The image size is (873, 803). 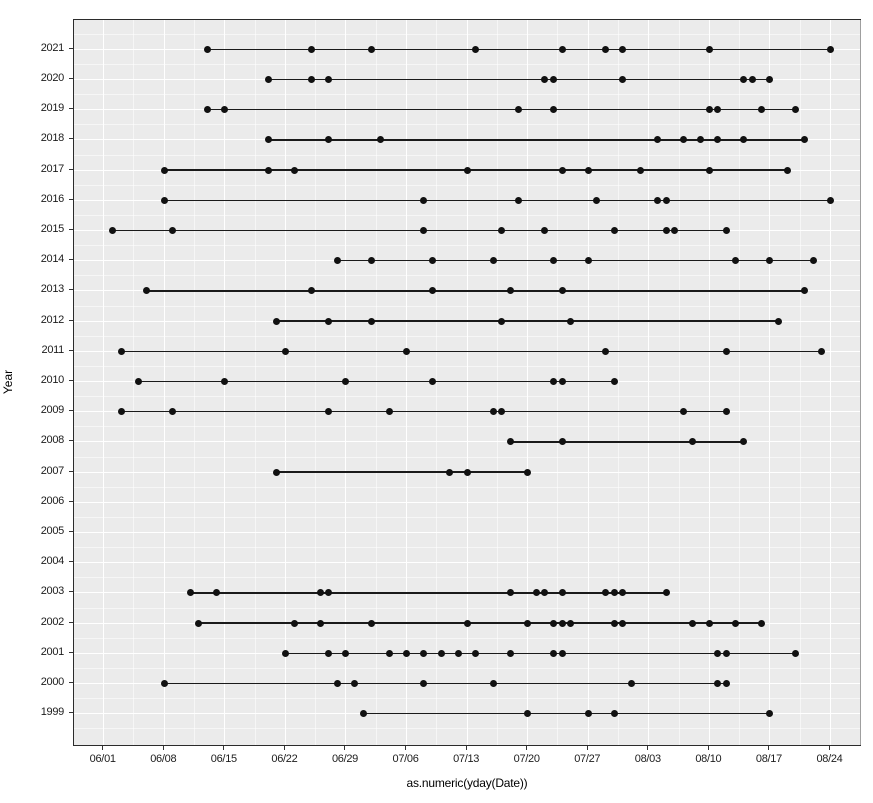 I want to click on y-tick-label: 2008, so click(x=52, y=440).